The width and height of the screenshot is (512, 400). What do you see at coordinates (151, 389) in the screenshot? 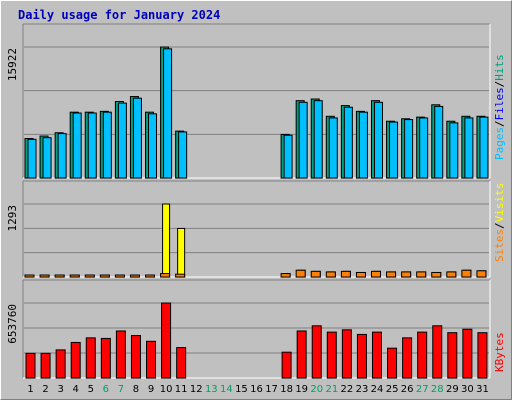
I see `day-label-9: 9` at bounding box center [151, 389].